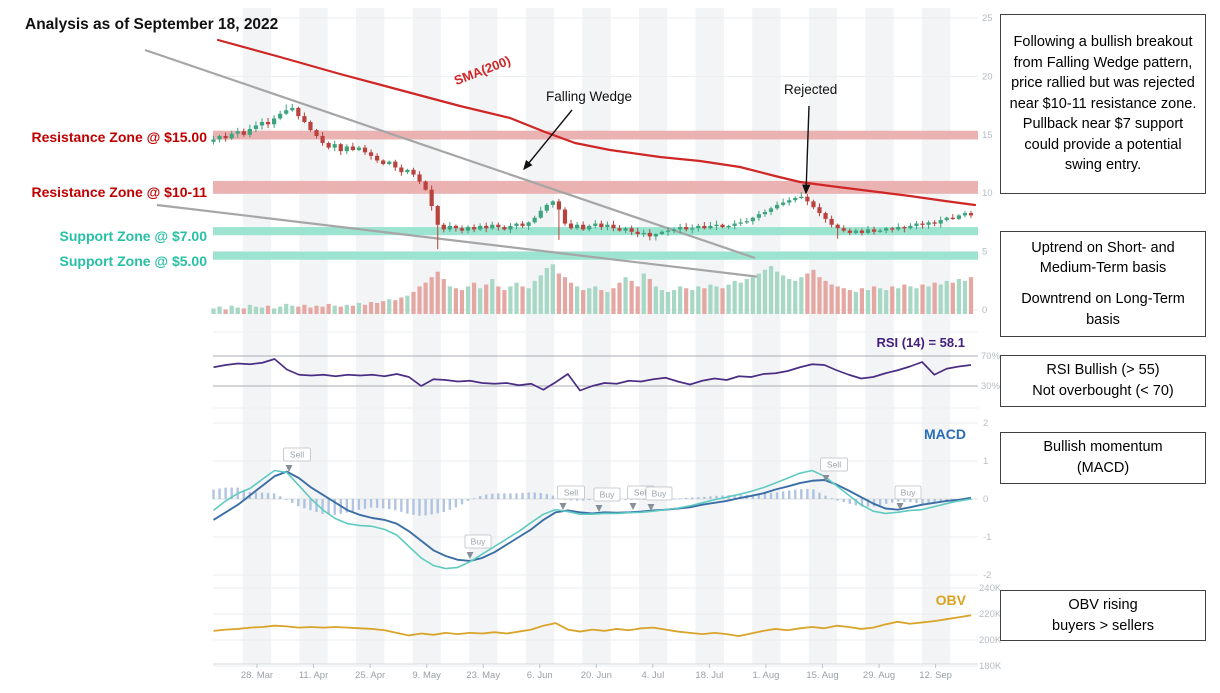 The width and height of the screenshot is (1220, 693). What do you see at coordinates (596, 675) in the screenshot?
I see `svg-text: 20. Jun` at bounding box center [596, 675].